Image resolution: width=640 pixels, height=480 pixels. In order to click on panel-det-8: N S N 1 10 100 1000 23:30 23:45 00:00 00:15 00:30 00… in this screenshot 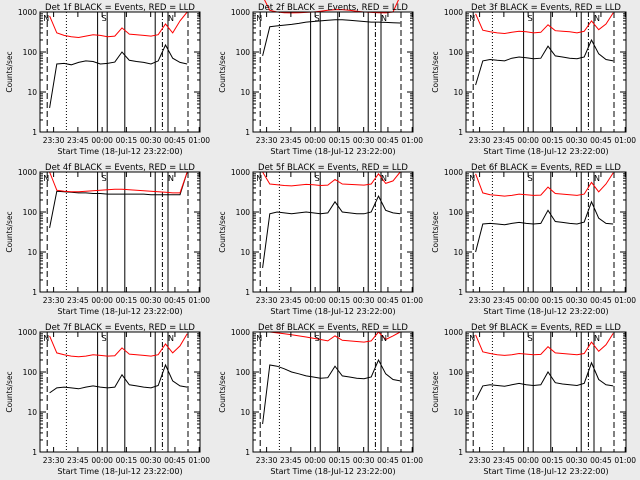, I will do `click(320, 399)`.